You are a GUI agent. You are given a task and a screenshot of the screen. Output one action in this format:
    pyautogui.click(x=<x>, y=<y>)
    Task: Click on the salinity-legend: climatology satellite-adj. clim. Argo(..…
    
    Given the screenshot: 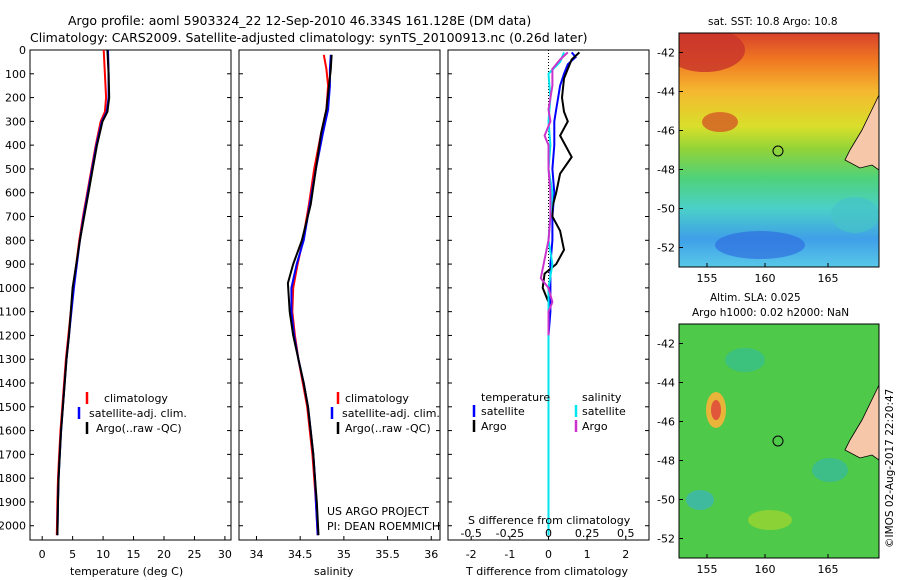 What is the action you would take?
    pyautogui.click(x=385, y=413)
    